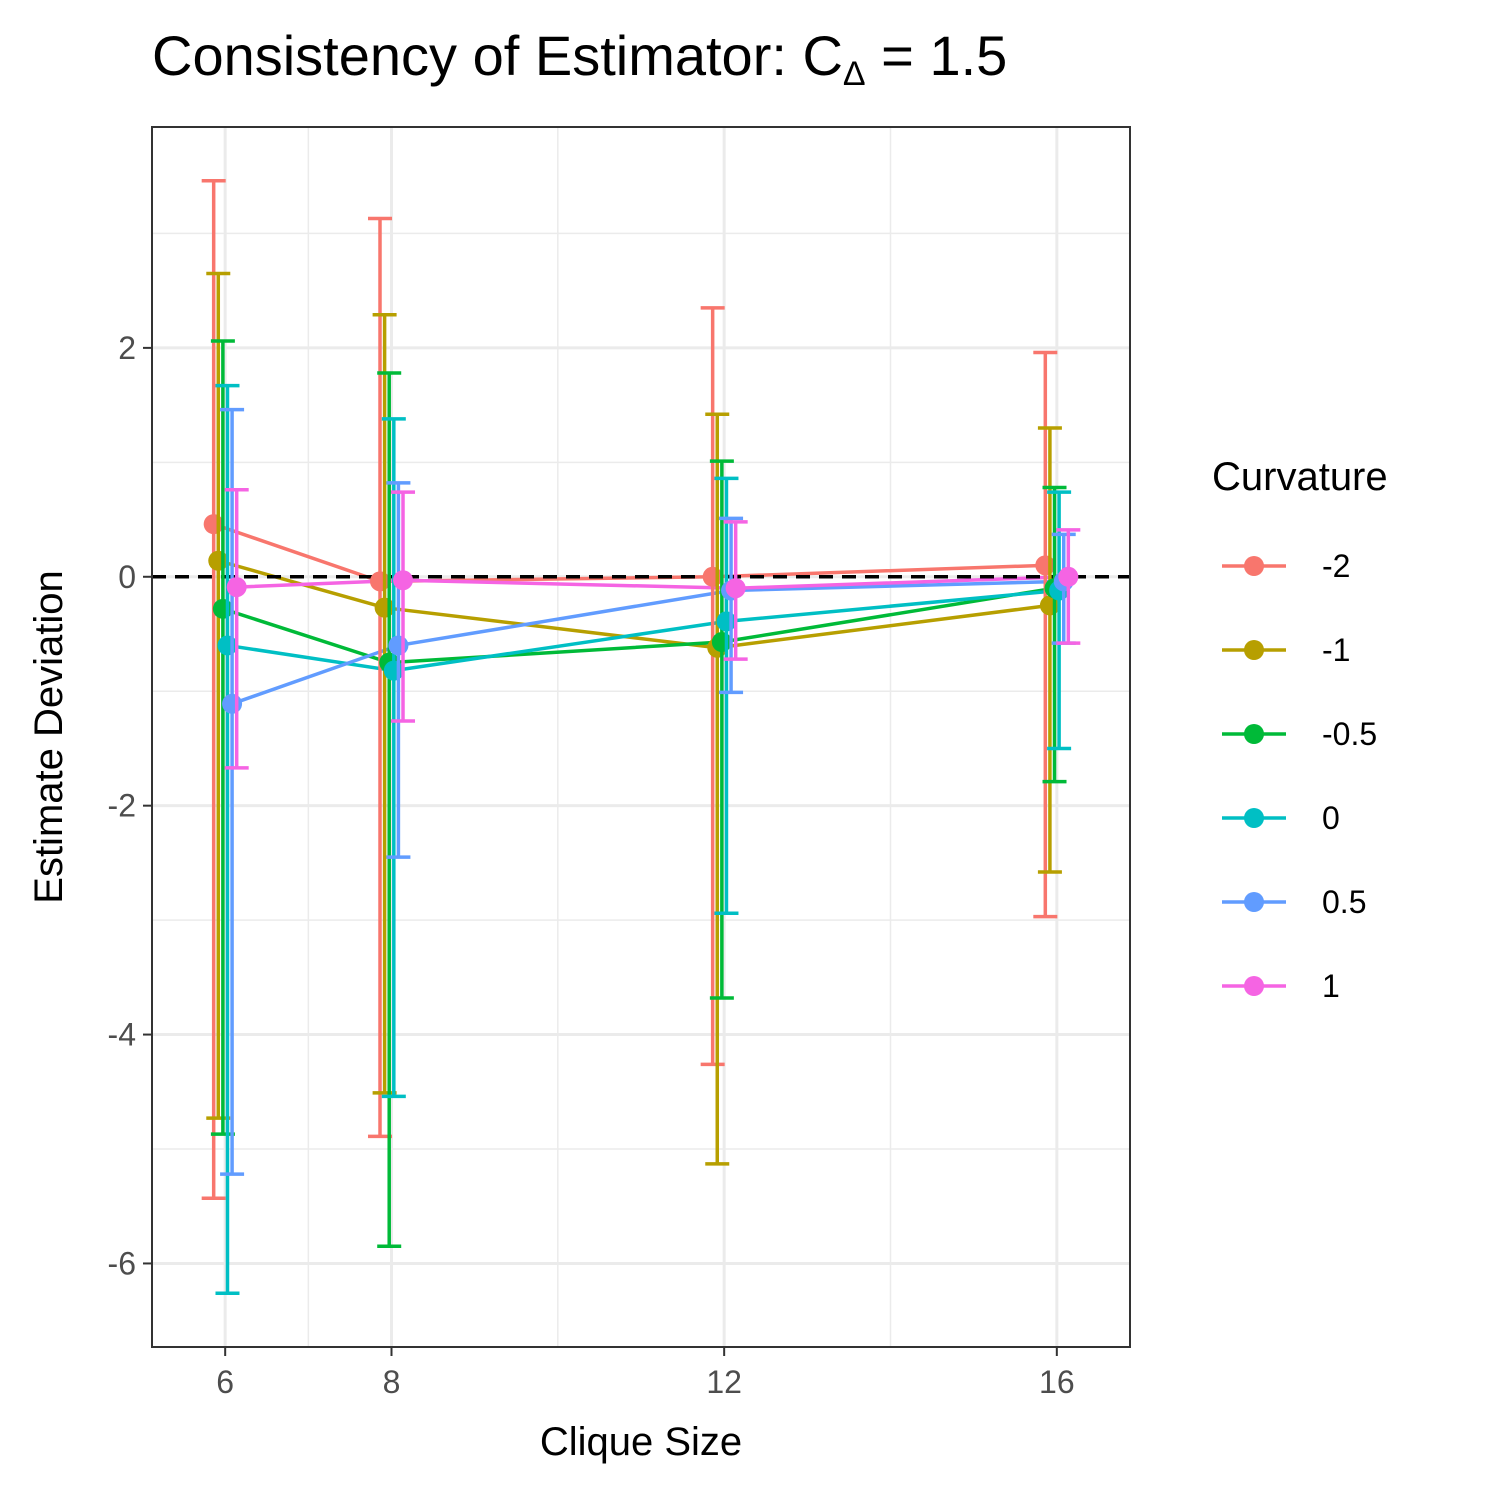 The height and width of the screenshot is (1500, 1500). Describe the element at coordinates (645, 1373) in the screenshot. I see `x-axis: 6 8 12 16` at that location.